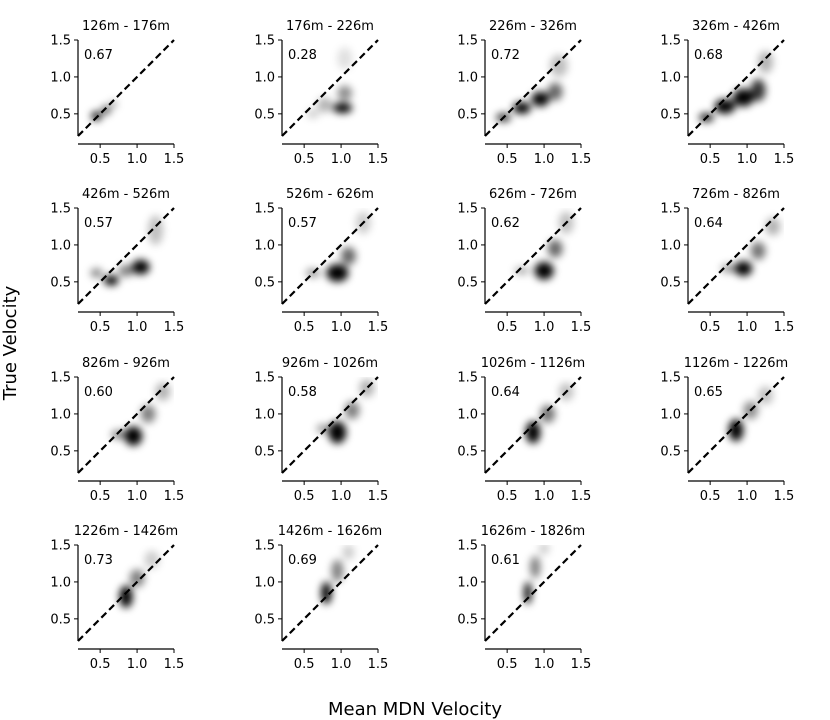 The width and height of the screenshot is (830, 720). I want to click on panel: 0.5 1.0 1.5 0.5 1.0 1.5 326m - 426m 0.68, so click(727, 93).